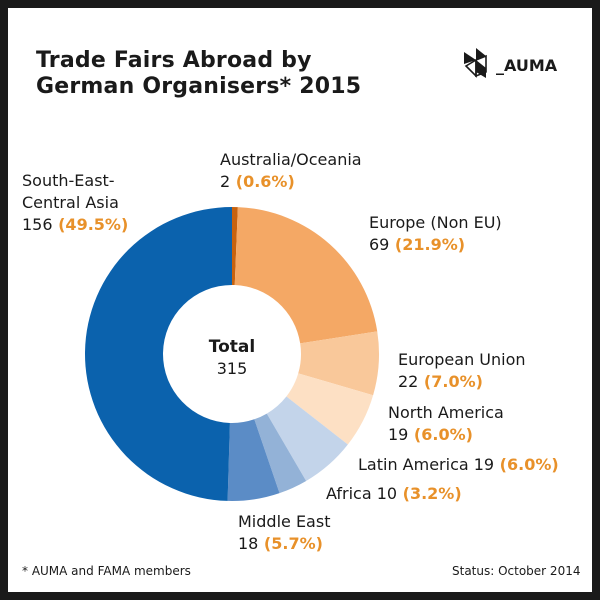 Image resolution: width=600 pixels, height=600 pixels. Describe the element at coordinates (199, 86) in the screenshot. I see `title-line-2: German Organisers* 2015` at that location.